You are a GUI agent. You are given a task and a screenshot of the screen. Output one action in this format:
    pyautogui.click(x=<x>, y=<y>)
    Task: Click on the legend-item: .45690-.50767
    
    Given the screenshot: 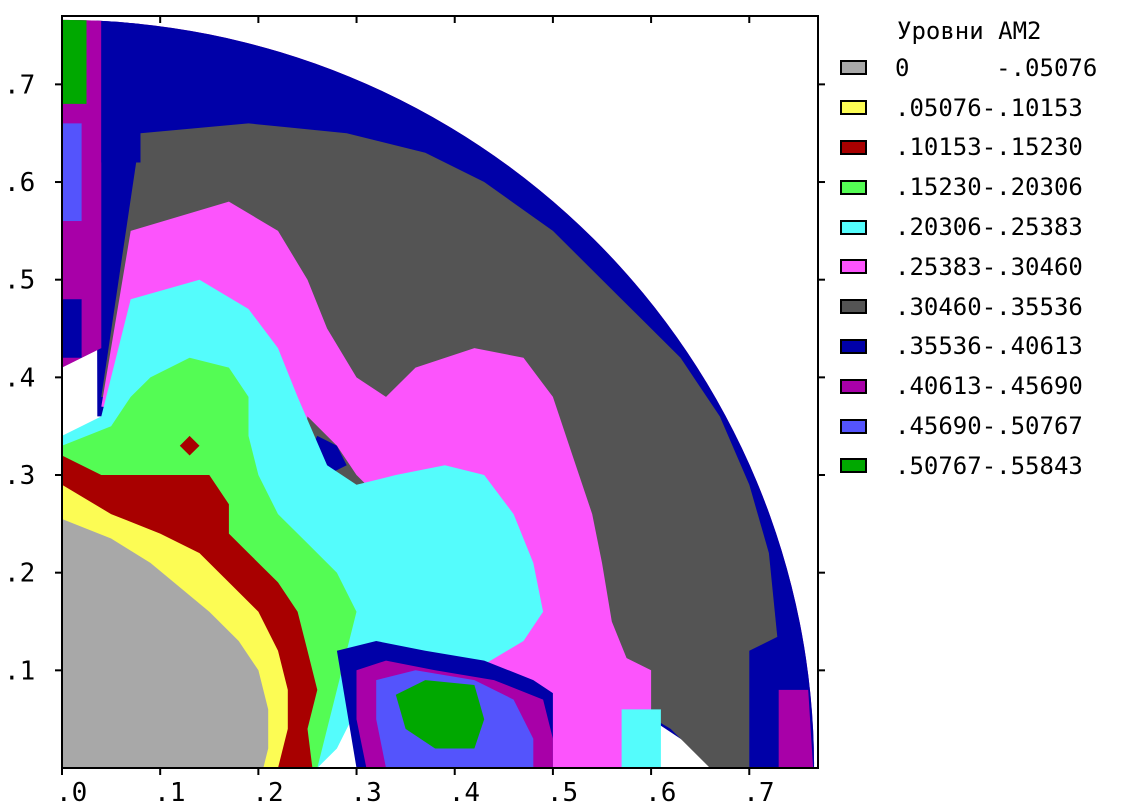 What is the action you would take?
    pyautogui.click(x=982, y=426)
    